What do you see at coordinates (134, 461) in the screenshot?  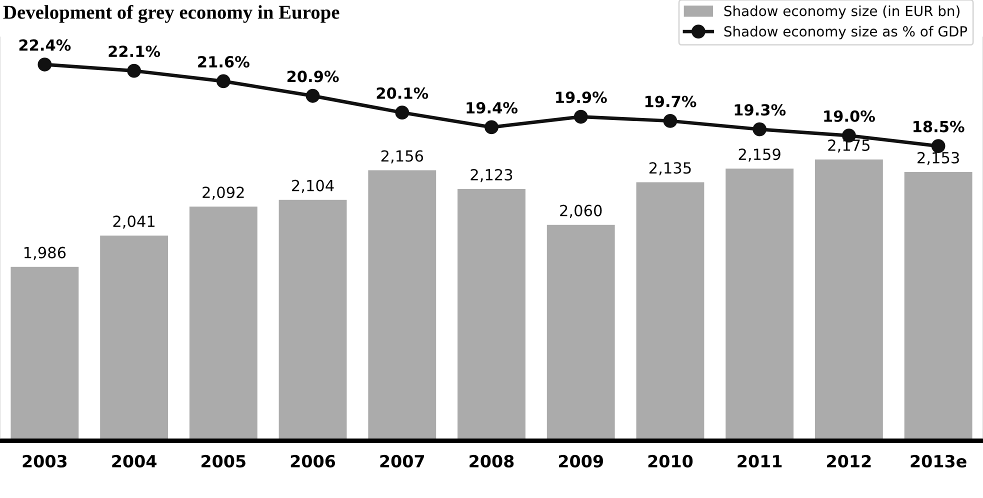 I see `x-tick-label: 2004` at bounding box center [134, 461].